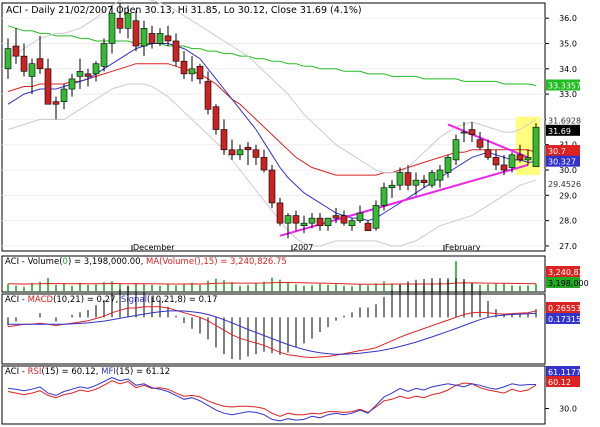 The image size is (600, 427). What do you see at coordinates (568, 195) in the screenshot?
I see `price-tick-label: 29.0` at bounding box center [568, 195].